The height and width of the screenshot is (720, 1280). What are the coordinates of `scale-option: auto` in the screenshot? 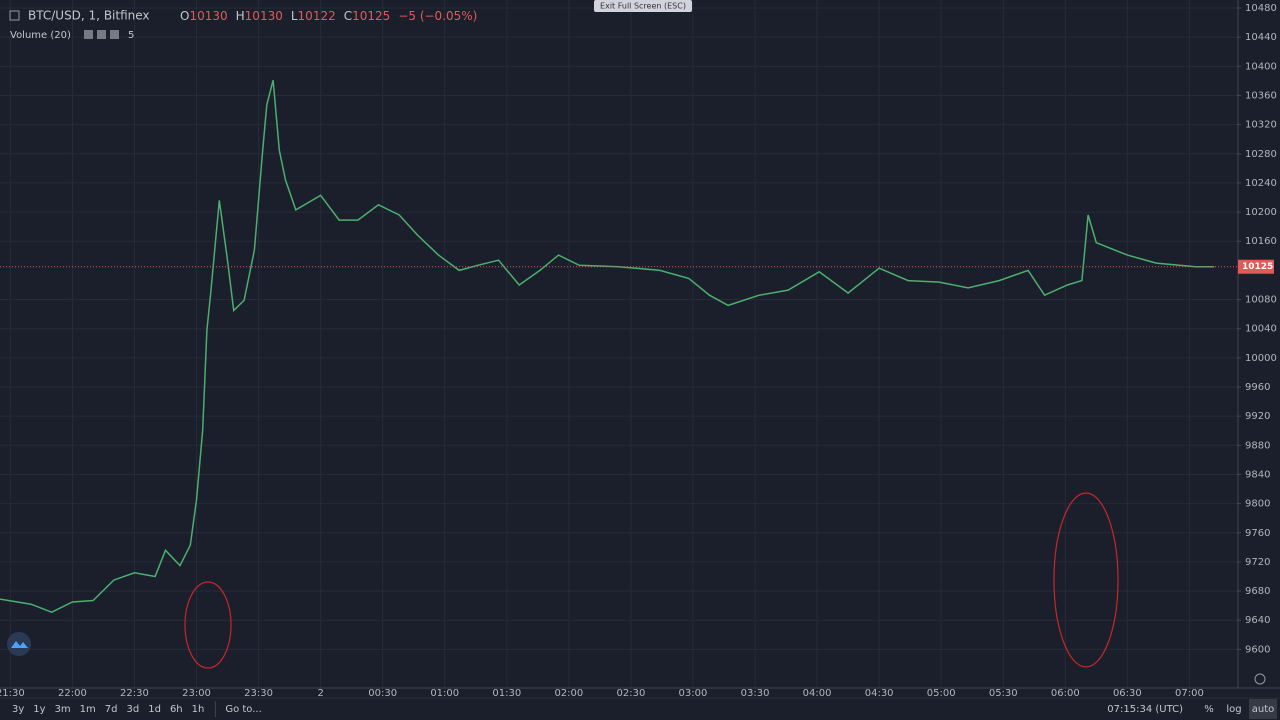 It's located at (1263, 709).